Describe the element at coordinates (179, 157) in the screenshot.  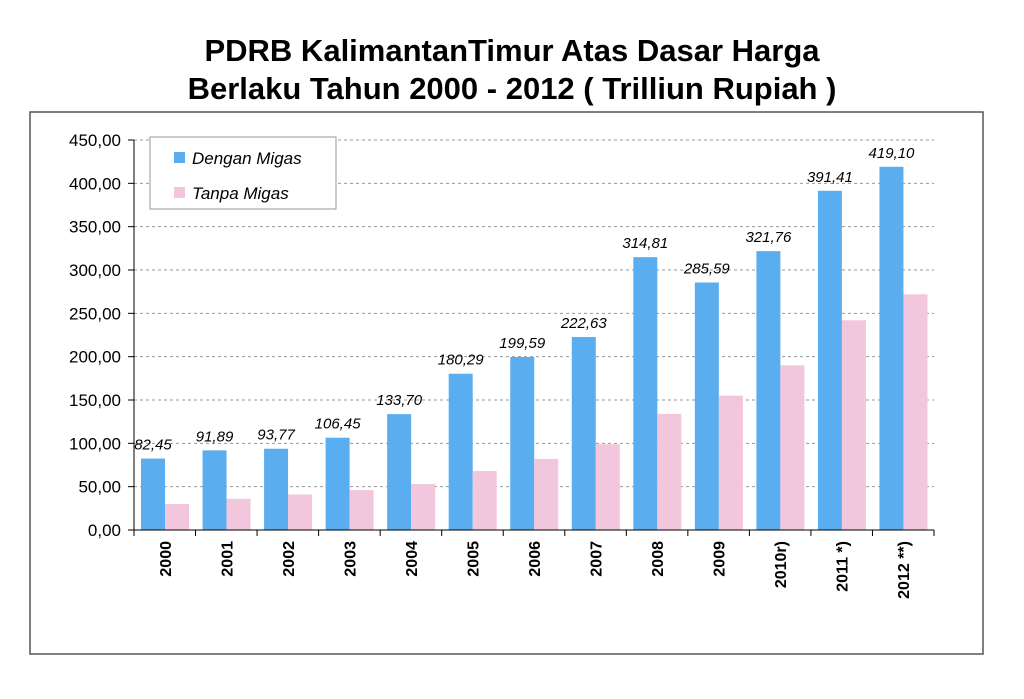
I see `legend-swatch-dengan-migas` at that location.